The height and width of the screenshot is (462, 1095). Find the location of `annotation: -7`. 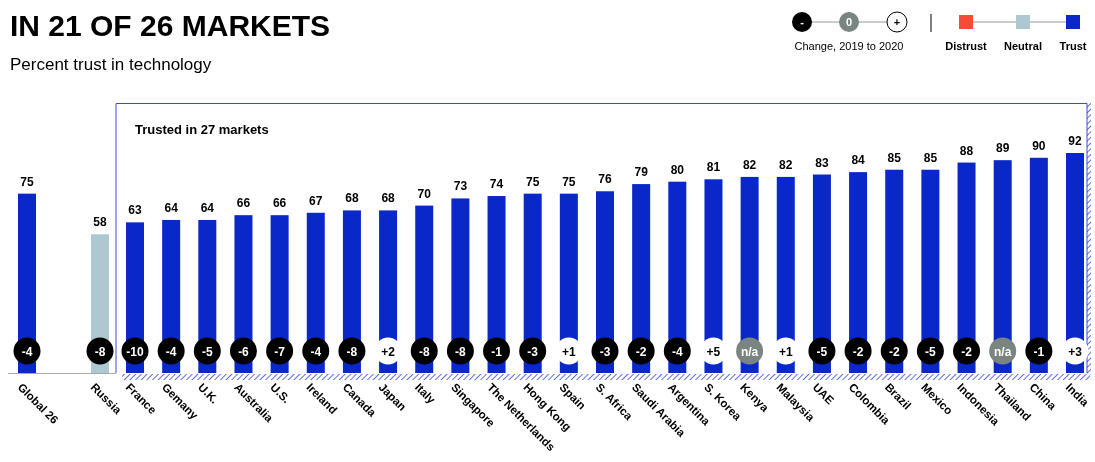

annotation: -7 is located at coordinates (280, 351).